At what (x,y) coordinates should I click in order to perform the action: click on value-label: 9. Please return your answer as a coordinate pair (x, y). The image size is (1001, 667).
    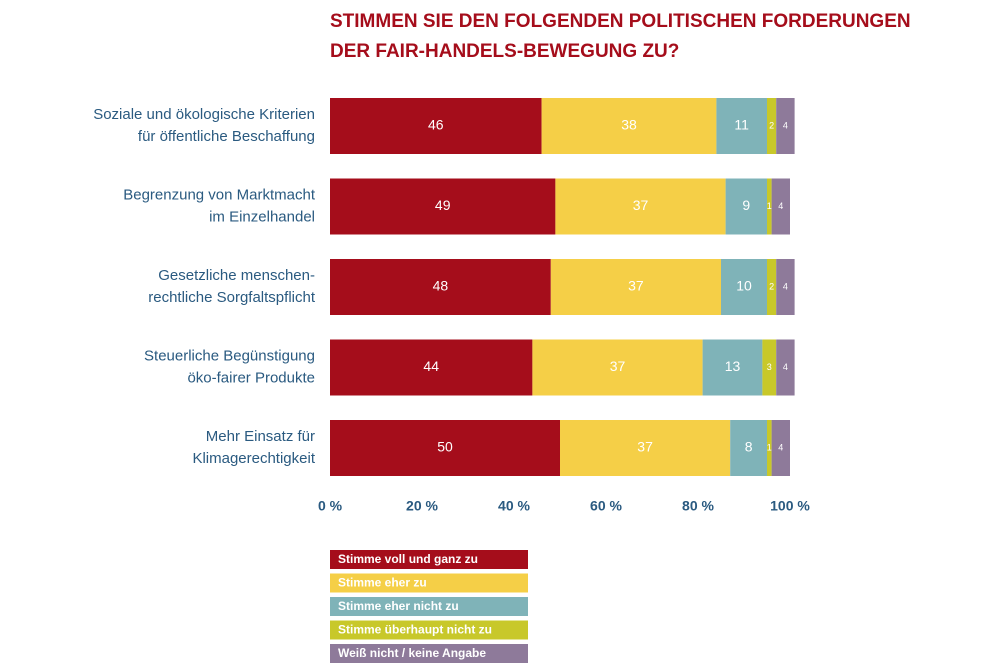
    Looking at the image, I should click on (746, 205).